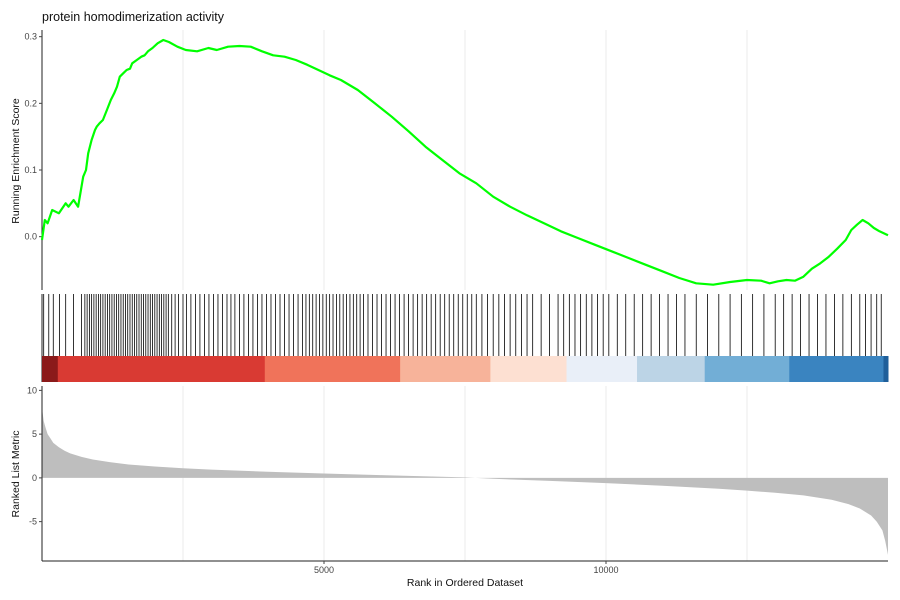 The image size is (900, 600). Describe the element at coordinates (324, 570) in the screenshot. I see `x-tick-label: 5000` at that location.